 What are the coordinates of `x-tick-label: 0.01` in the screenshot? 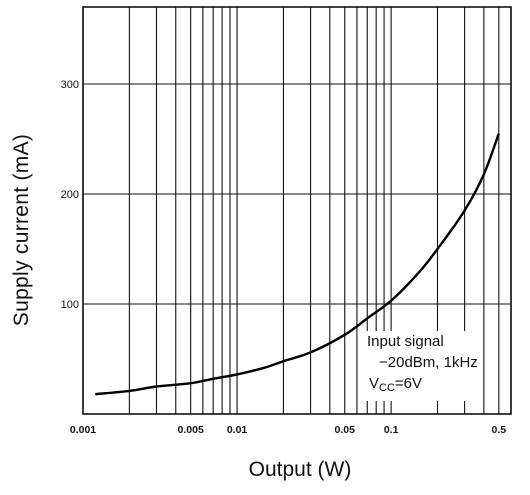 It's located at (237, 430).